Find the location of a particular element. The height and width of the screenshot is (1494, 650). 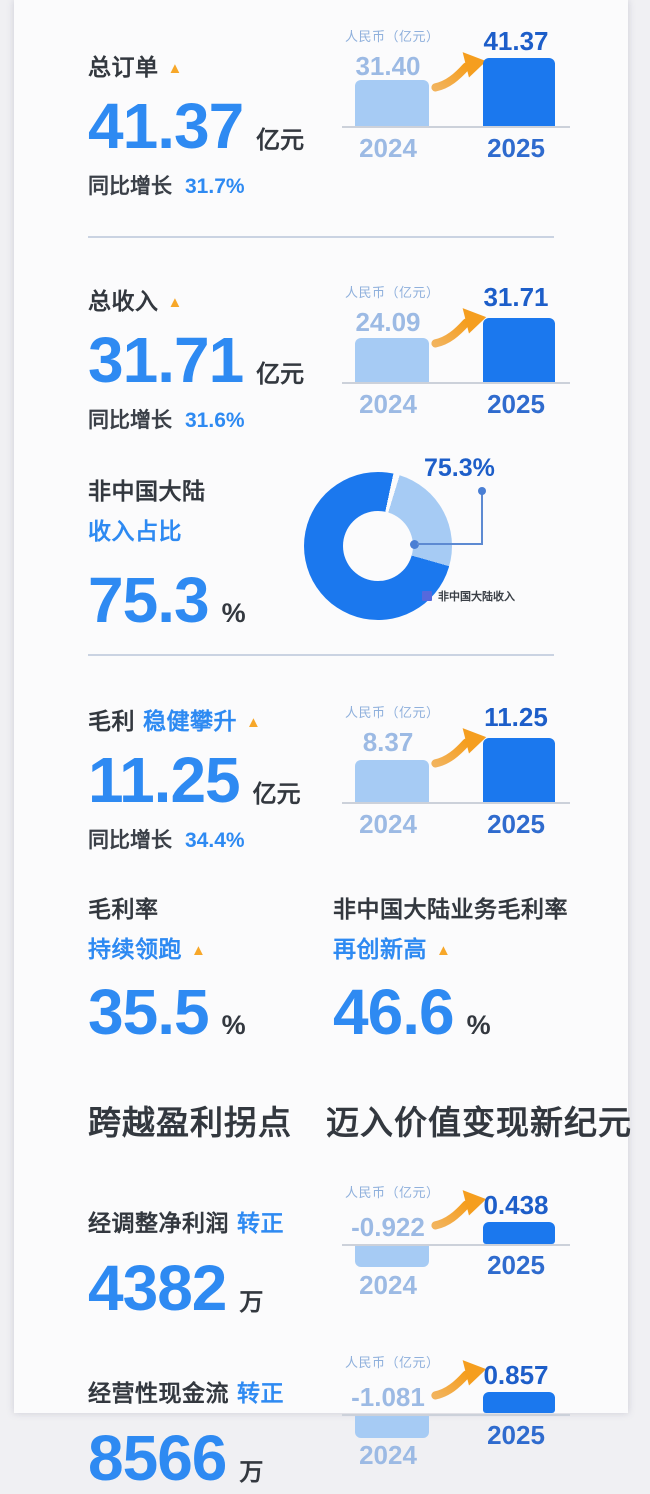

gross-profit-growth: 同比增长 34.4% is located at coordinates (194, 839).